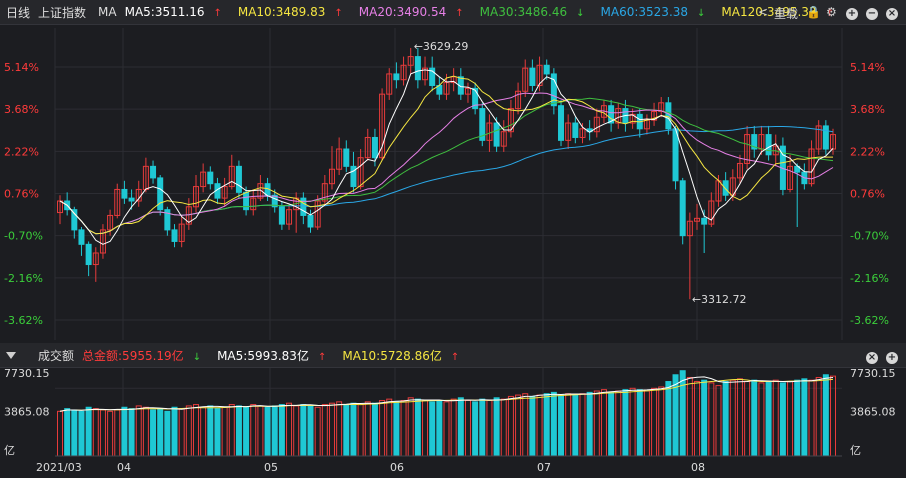 The image size is (906, 478). Describe the element at coordinates (831, 12) in the screenshot. I see `settings-icon: ⚙` at that location.